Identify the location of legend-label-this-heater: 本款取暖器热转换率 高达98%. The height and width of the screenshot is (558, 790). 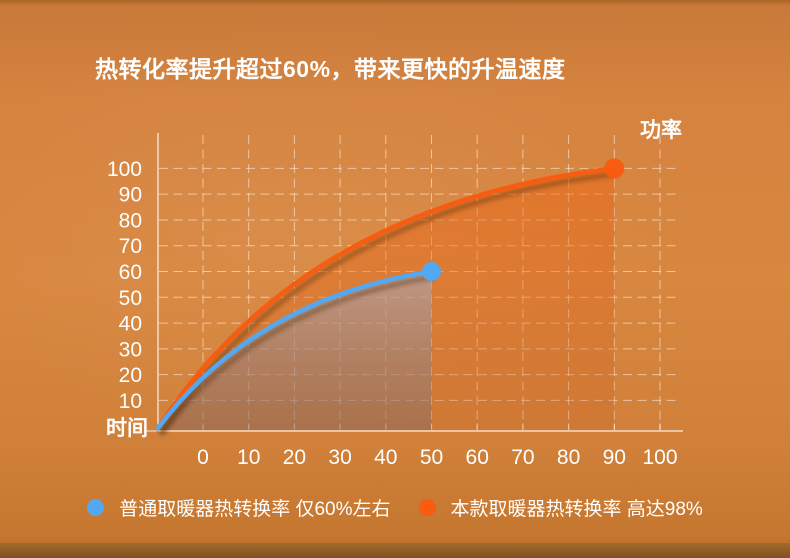
(576, 509).